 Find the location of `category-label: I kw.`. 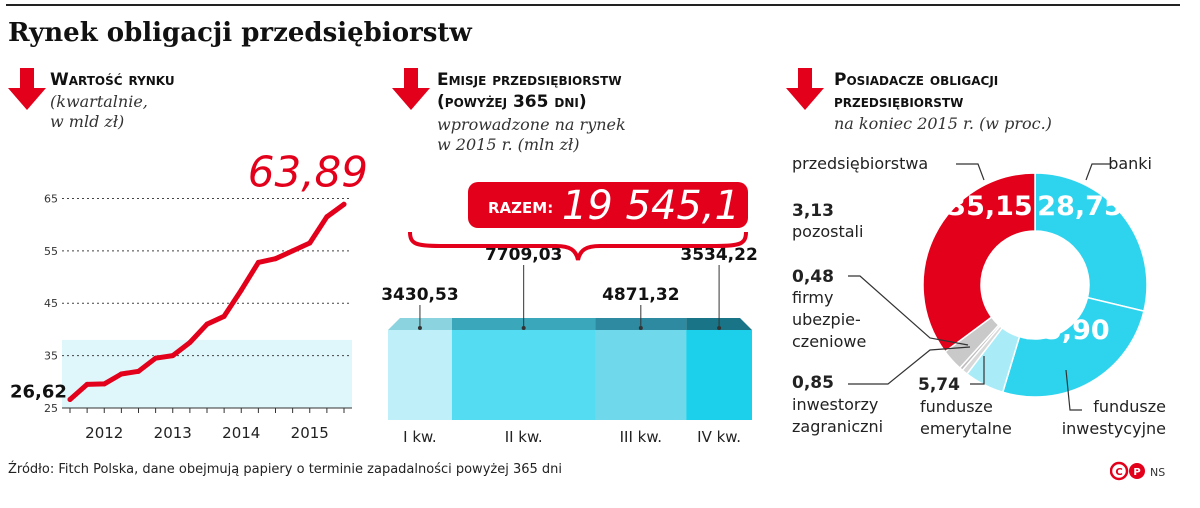

category-label: I kw. is located at coordinates (420, 437).